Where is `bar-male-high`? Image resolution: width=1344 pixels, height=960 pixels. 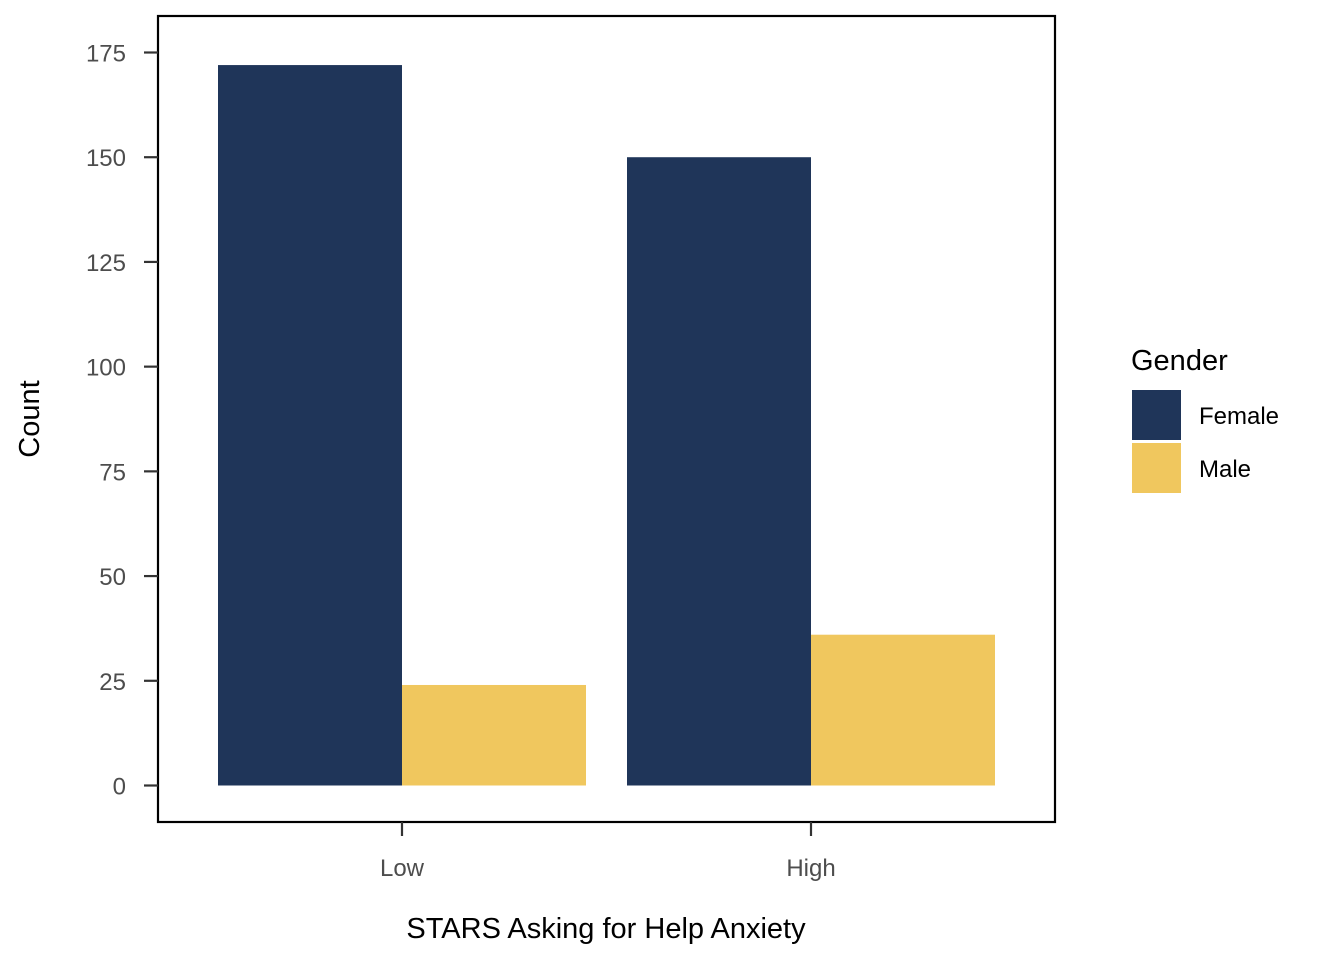 bar-male-high is located at coordinates (903, 710).